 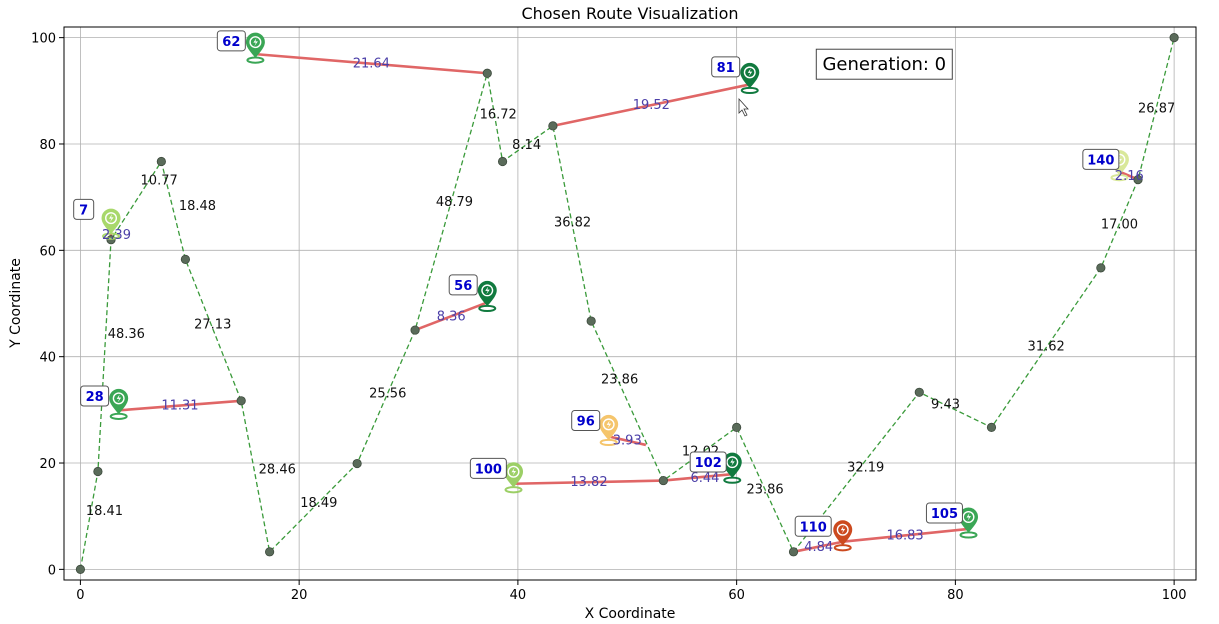 I want to click on x-axis-title: X Coordinate, so click(x=630, y=614).